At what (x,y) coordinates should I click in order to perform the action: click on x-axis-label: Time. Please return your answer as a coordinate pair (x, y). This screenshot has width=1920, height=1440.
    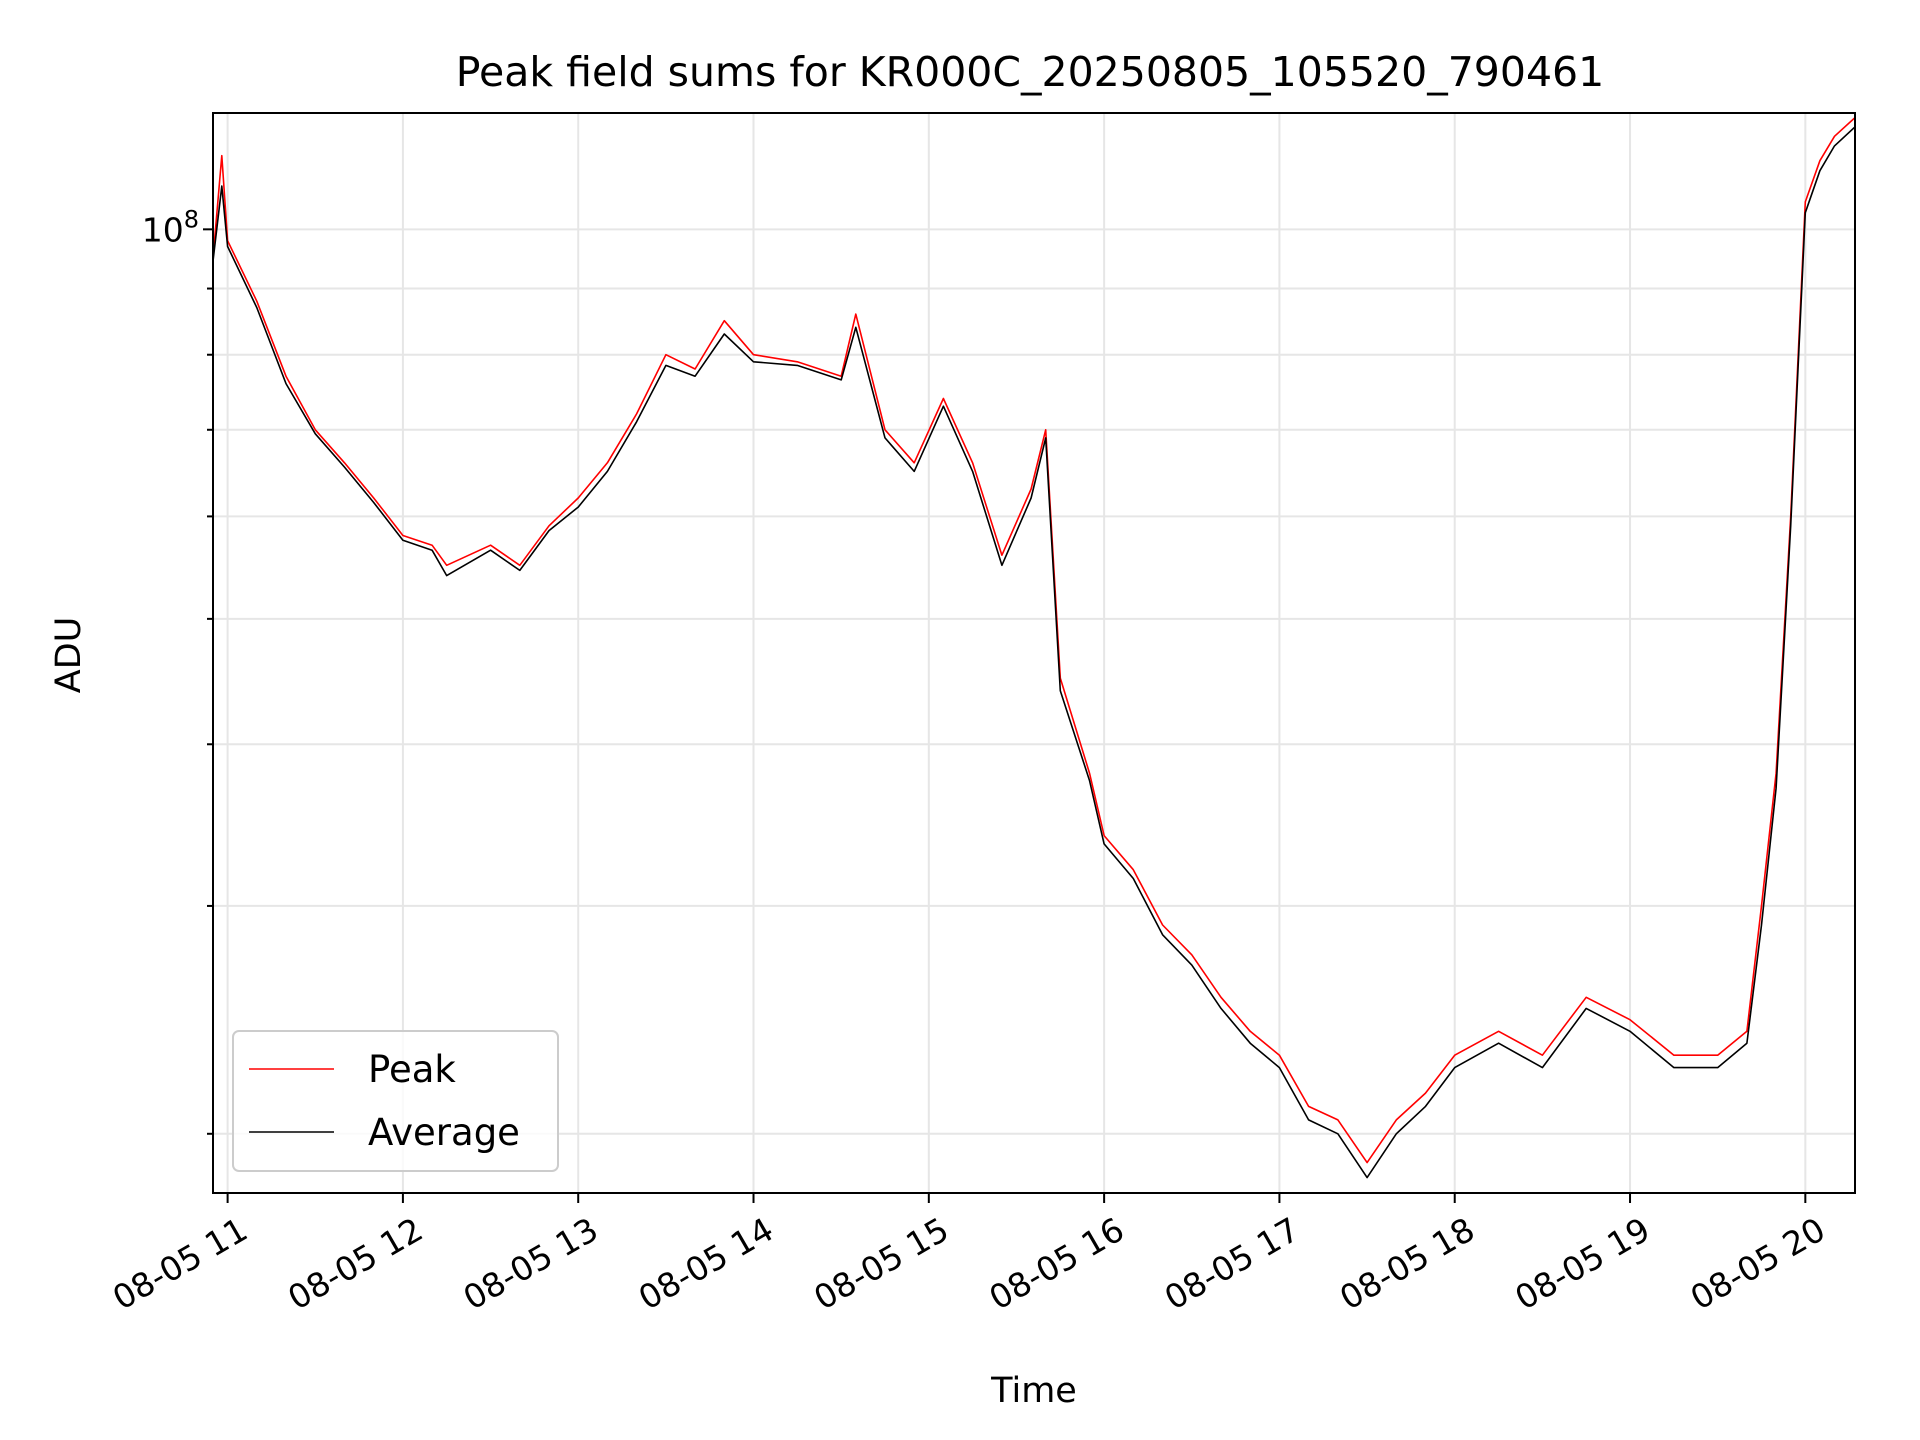
    Looking at the image, I should click on (1033, 1391).